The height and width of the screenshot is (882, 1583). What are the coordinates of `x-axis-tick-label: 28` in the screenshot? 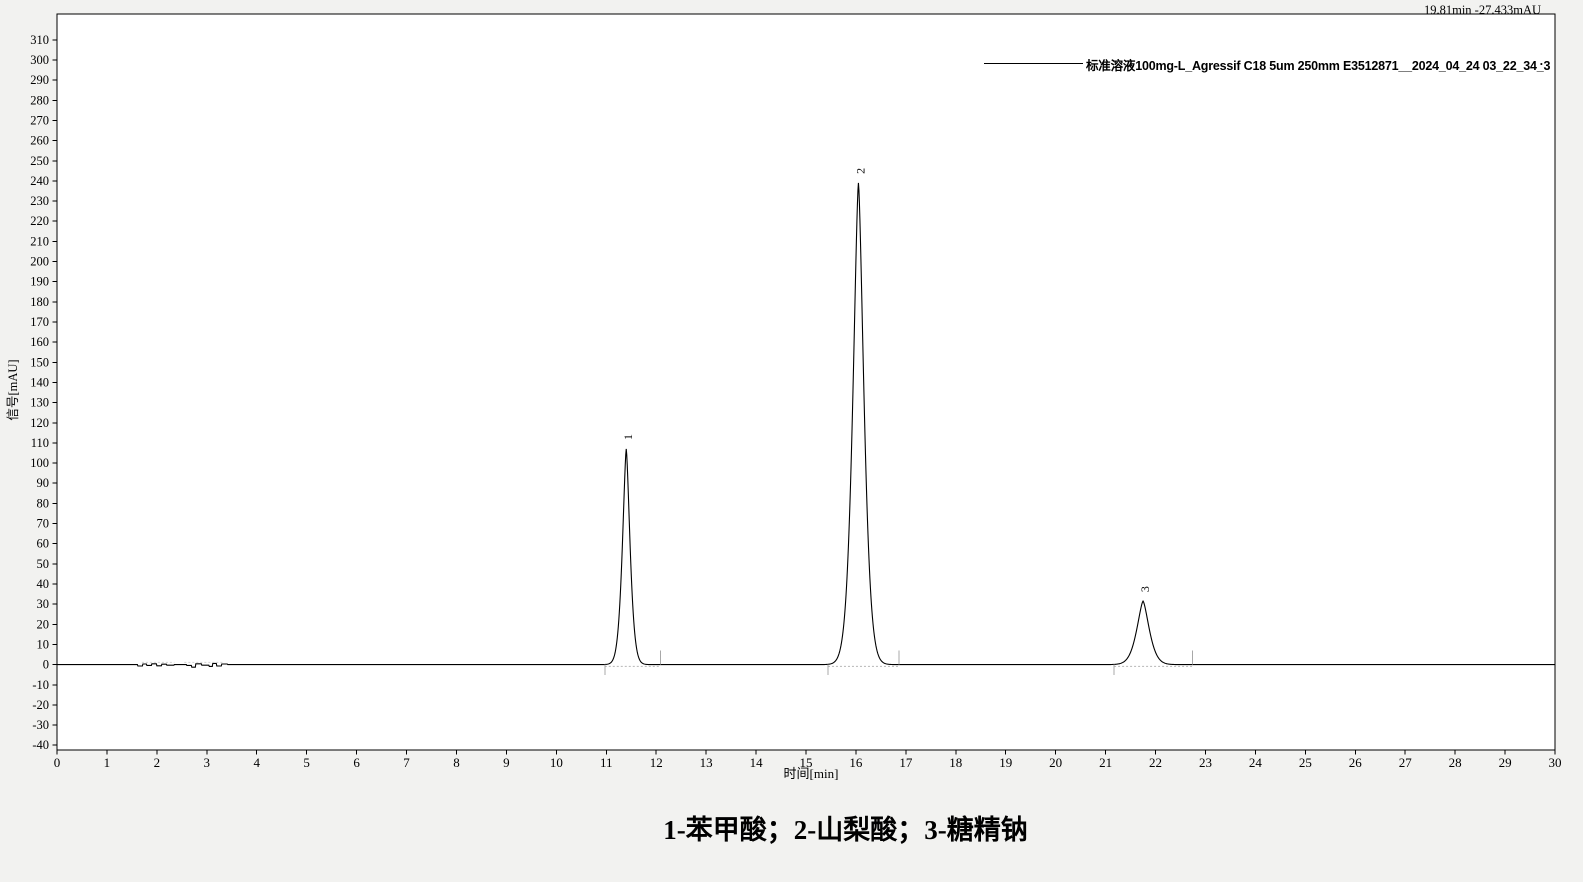 It's located at (1455, 762).